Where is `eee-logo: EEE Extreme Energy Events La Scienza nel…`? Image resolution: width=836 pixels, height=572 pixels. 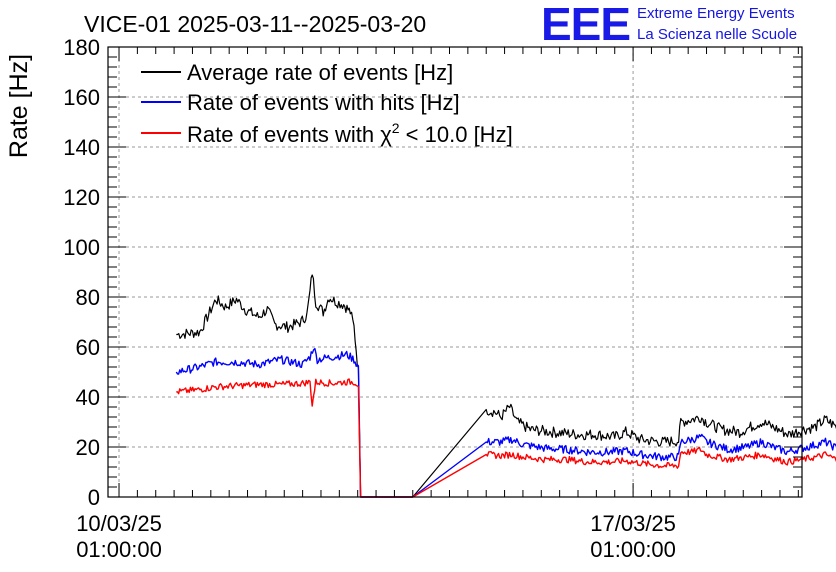
eee-logo: EEE Extreme Energy Events La Scienza nel… is located at coordinates (669, 25).